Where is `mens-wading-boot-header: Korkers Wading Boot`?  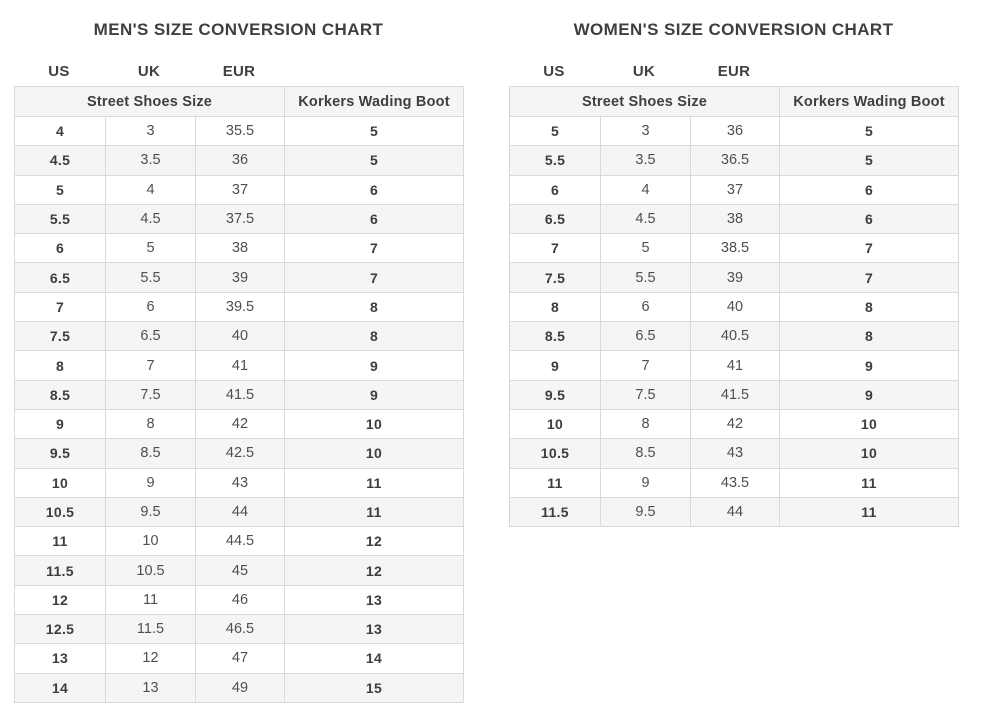 mens-wading-boot-header: Korkers Wading Boot is located at coordinates (374, 101).